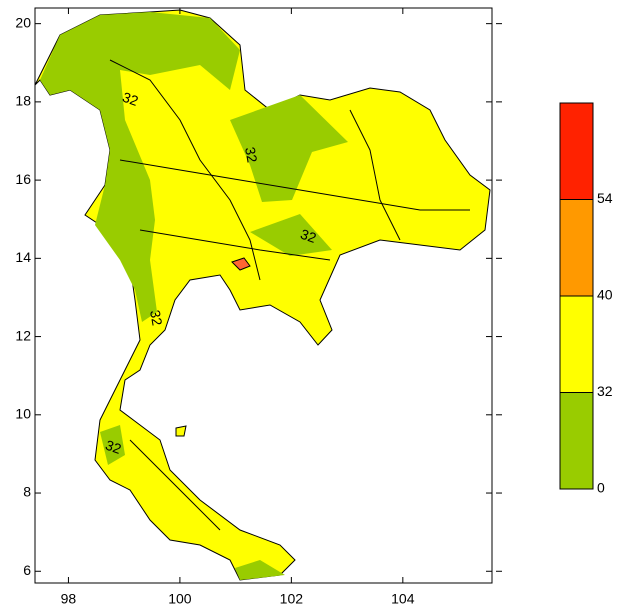 The image size is (620, 610). Describe the element at coordinates (27, 492) in the screenshot. I see `y-tick-label: 8` at that location.